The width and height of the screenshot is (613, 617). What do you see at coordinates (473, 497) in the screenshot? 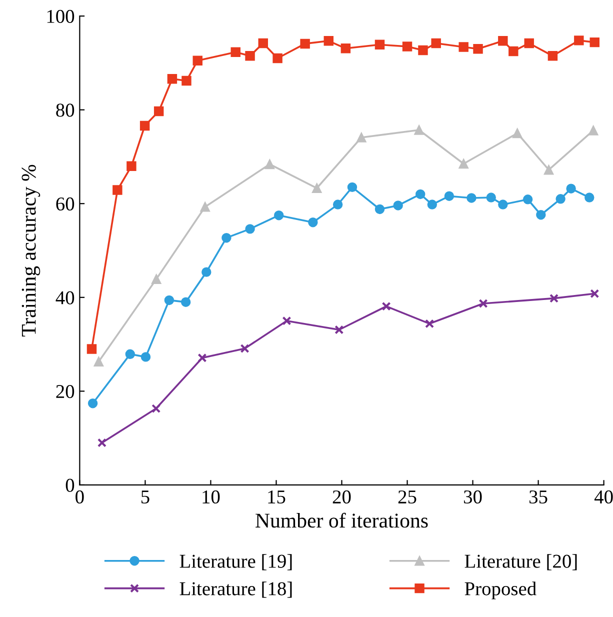
I see `x-tick-label: 30` at bounding box center [473, 497].